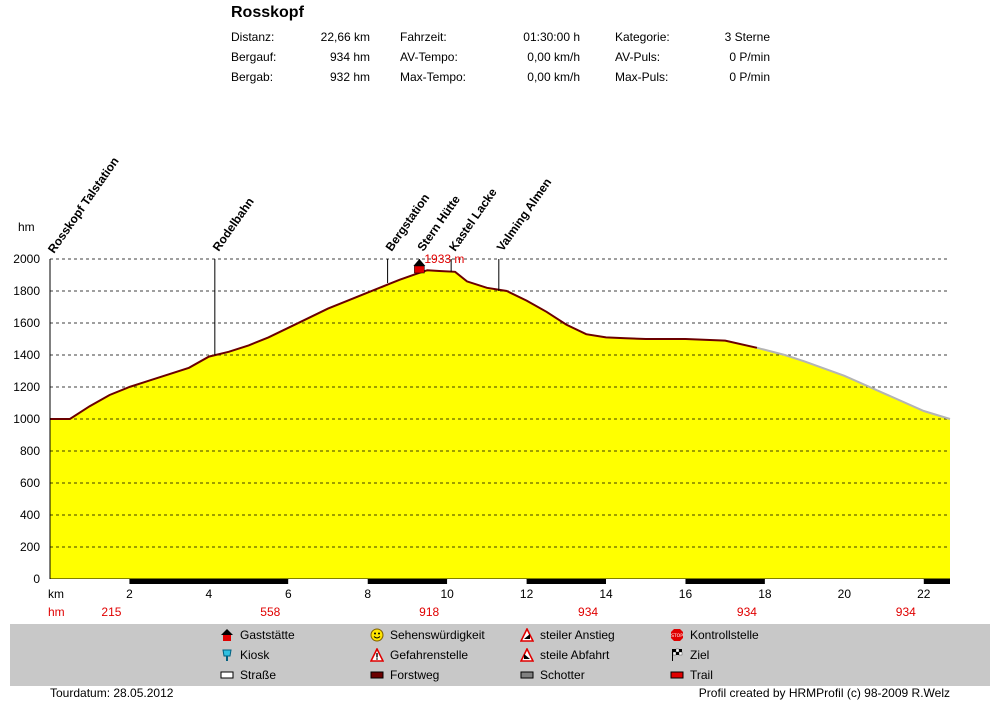  I want to click on peak-house-body, so click(419, 269).